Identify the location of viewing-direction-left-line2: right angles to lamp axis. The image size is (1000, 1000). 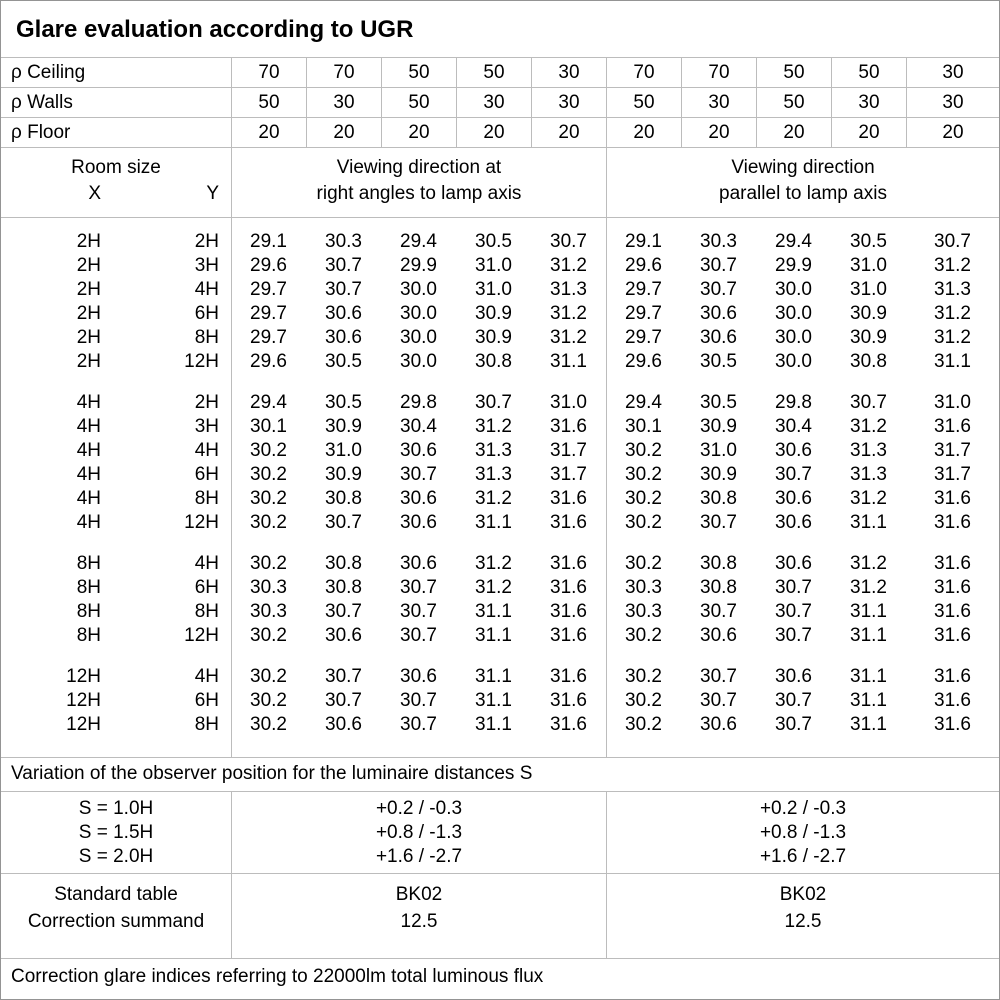
(419, 193).